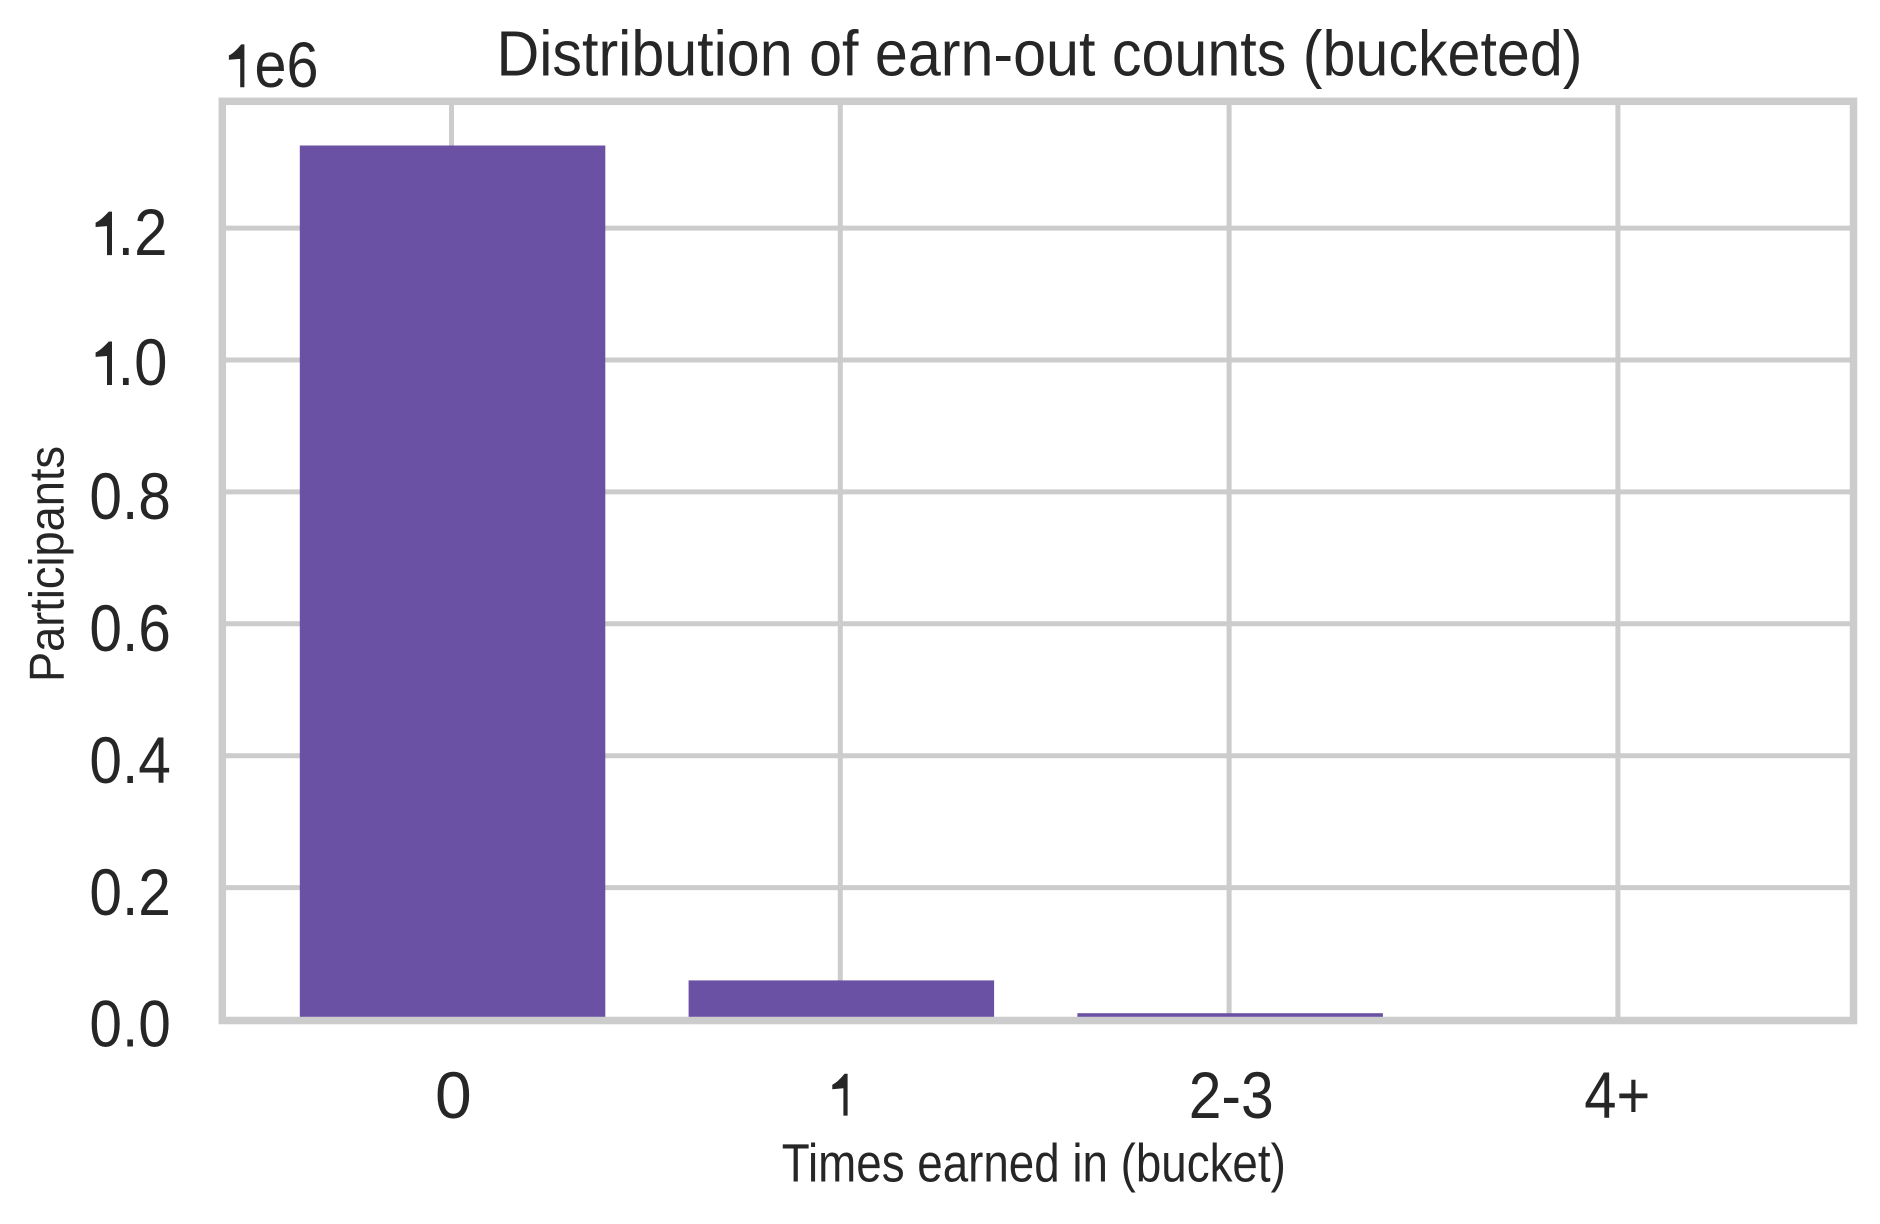 This screenshot has height=1224, width=1880. What do you see at coordinates (130, 760) in the screenshot?
I see `svg-text: 0.4` at bounding box center [130, 760].